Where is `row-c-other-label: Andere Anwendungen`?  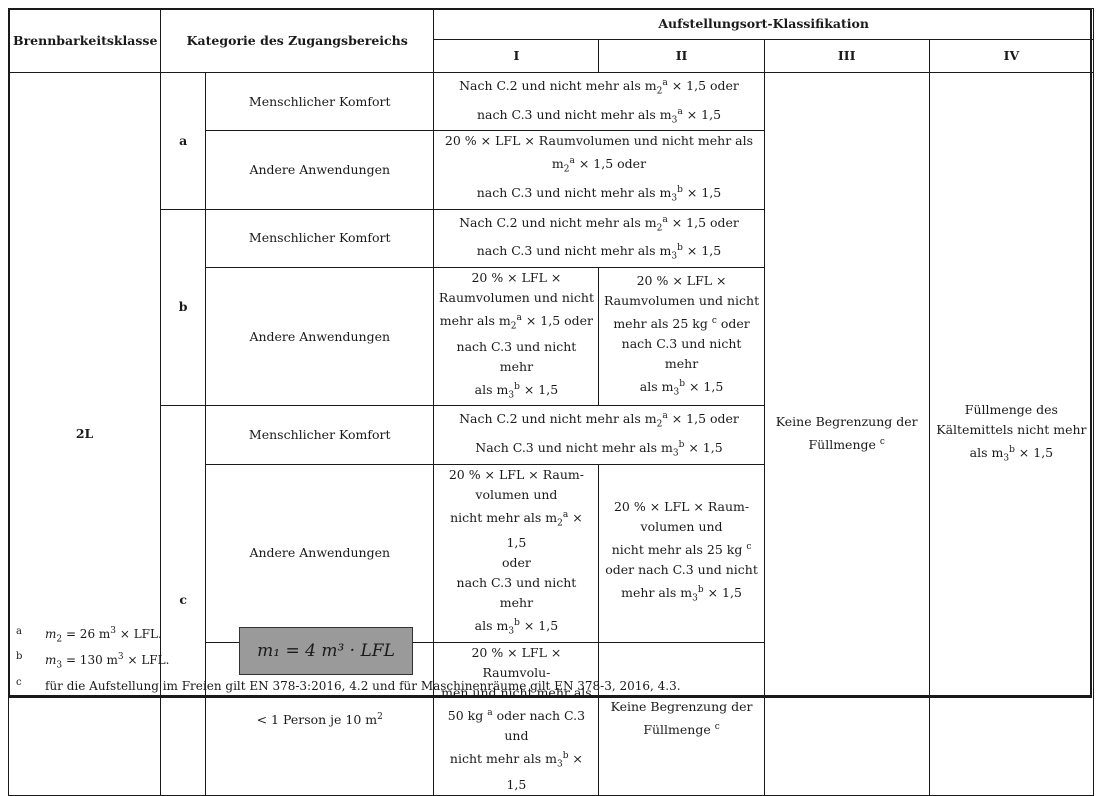
row-c-other-label: Andere Anwendungen is located at coordinates (320, 553).